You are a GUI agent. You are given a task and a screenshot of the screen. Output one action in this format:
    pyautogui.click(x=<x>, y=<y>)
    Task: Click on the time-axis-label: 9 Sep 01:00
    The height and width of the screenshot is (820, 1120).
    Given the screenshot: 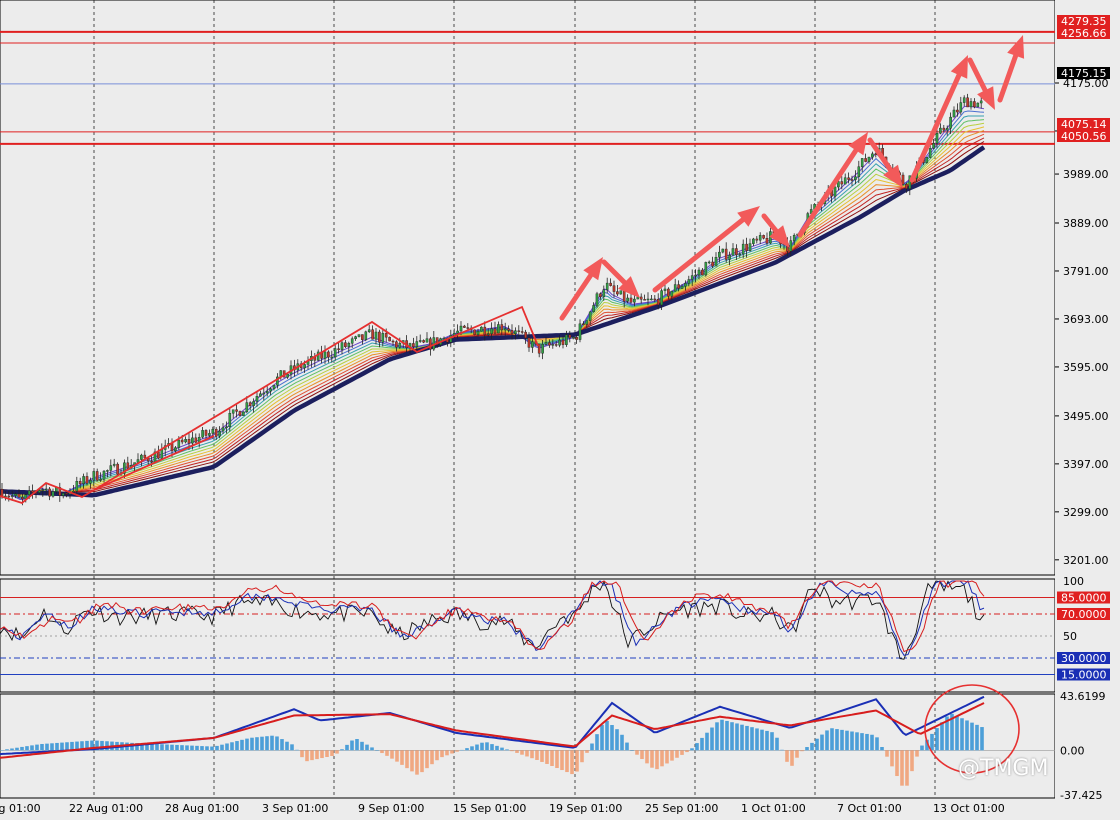 What is the action you would take?
    pyautogui.click(x=391, y=808)
    